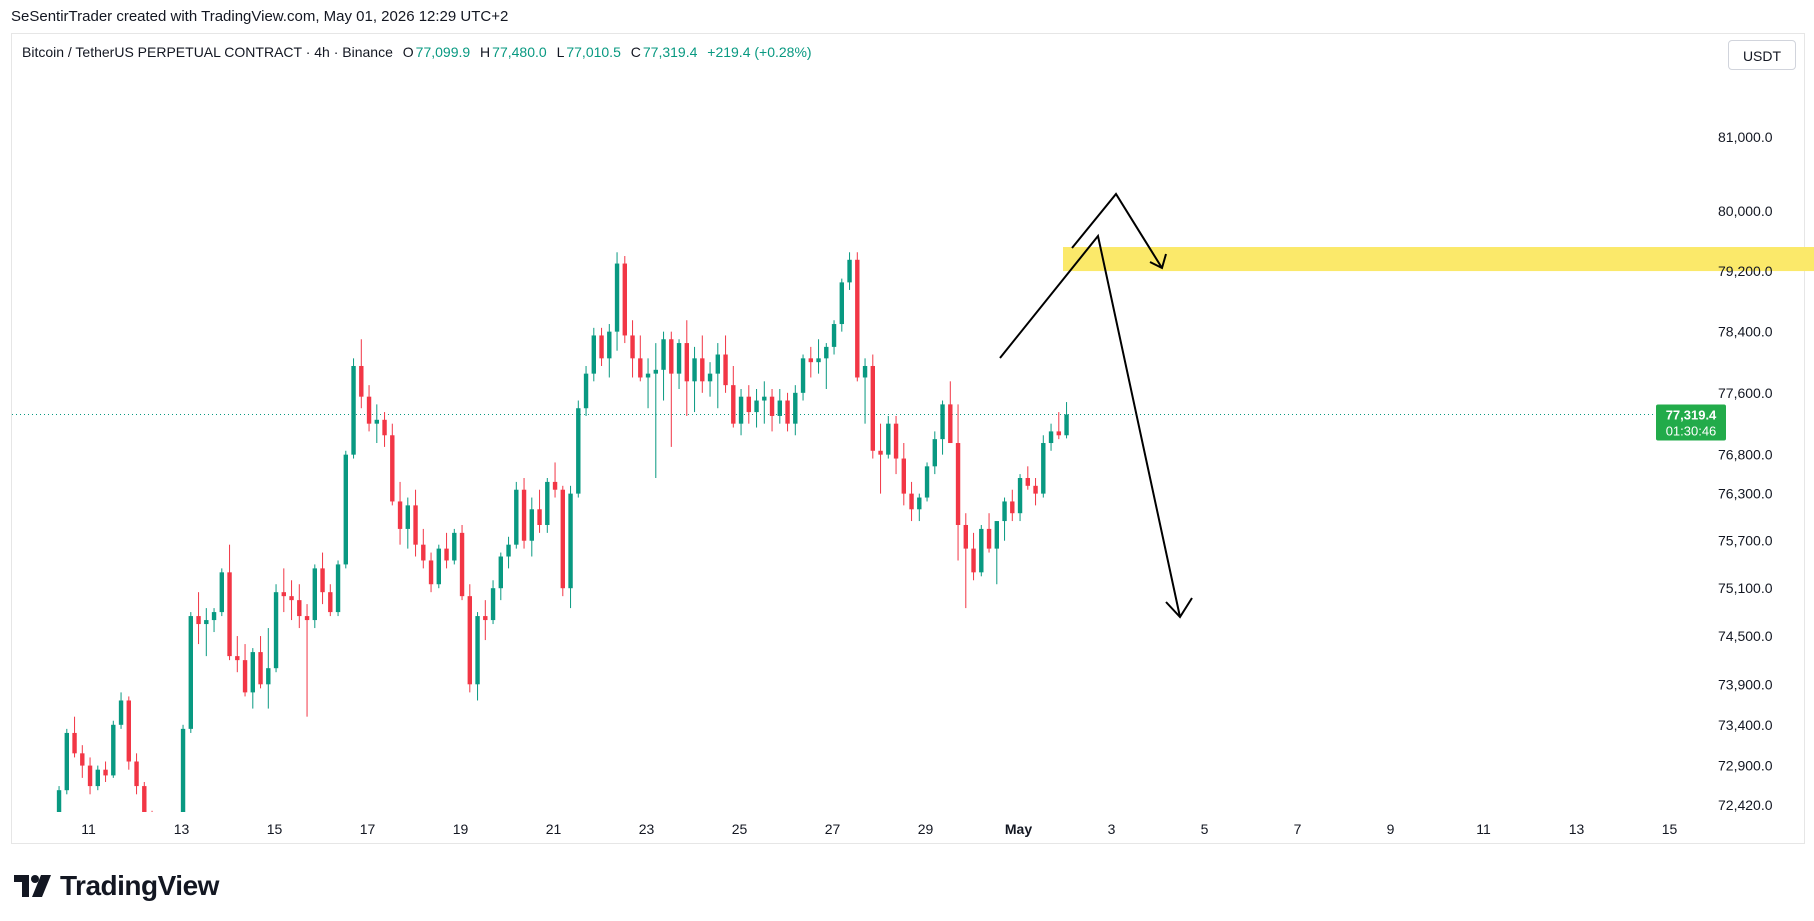  I want to click on resistance-zone, so click(1438, 259).